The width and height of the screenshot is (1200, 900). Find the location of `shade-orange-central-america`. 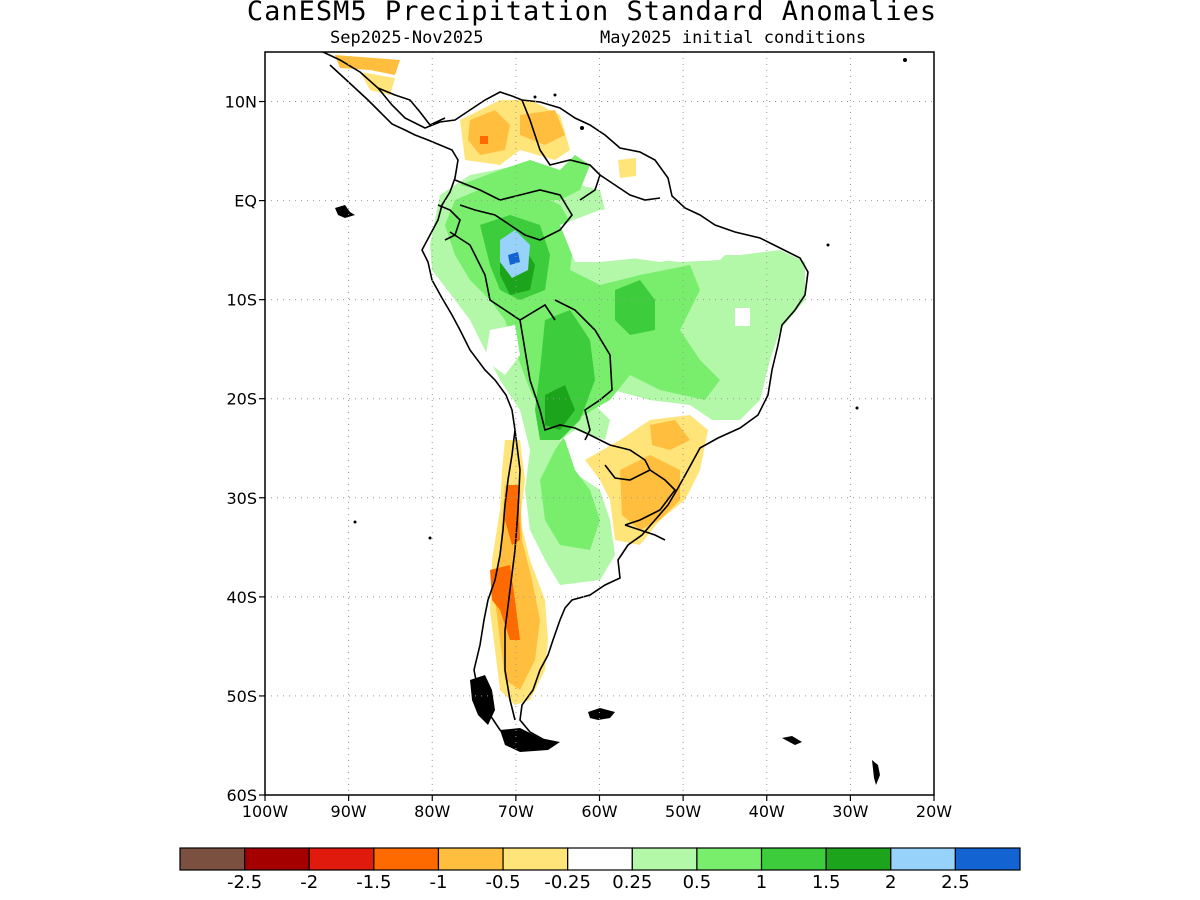

shade-orange-central-america is located at coordinates (367, 65).